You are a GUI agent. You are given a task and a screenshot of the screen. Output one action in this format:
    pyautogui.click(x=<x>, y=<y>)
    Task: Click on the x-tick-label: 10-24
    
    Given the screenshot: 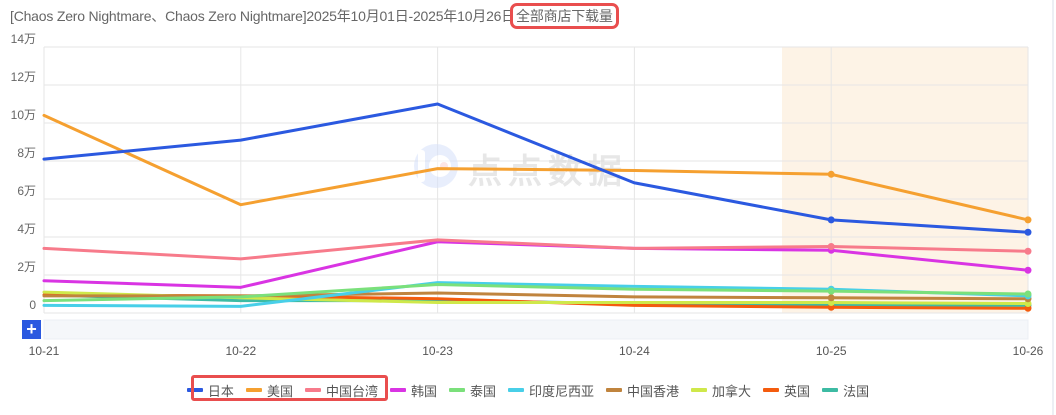 What is the action you would take?
    pyautogui.click(x=634, y=351)
    